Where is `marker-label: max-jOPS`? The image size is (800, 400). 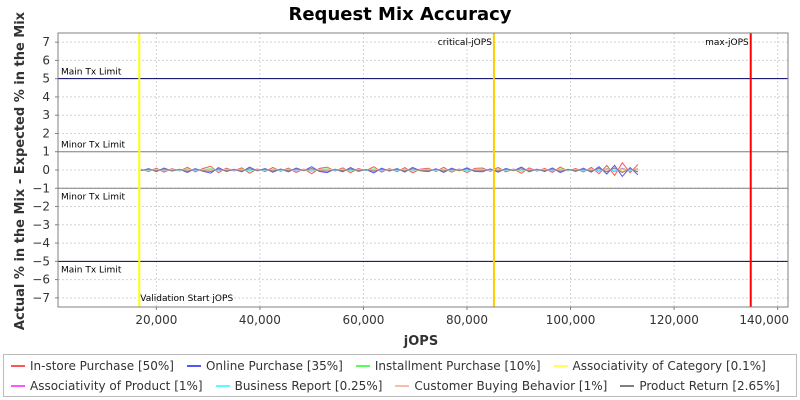 marker-label: max-jOPS is located at coordinates (727, 43).